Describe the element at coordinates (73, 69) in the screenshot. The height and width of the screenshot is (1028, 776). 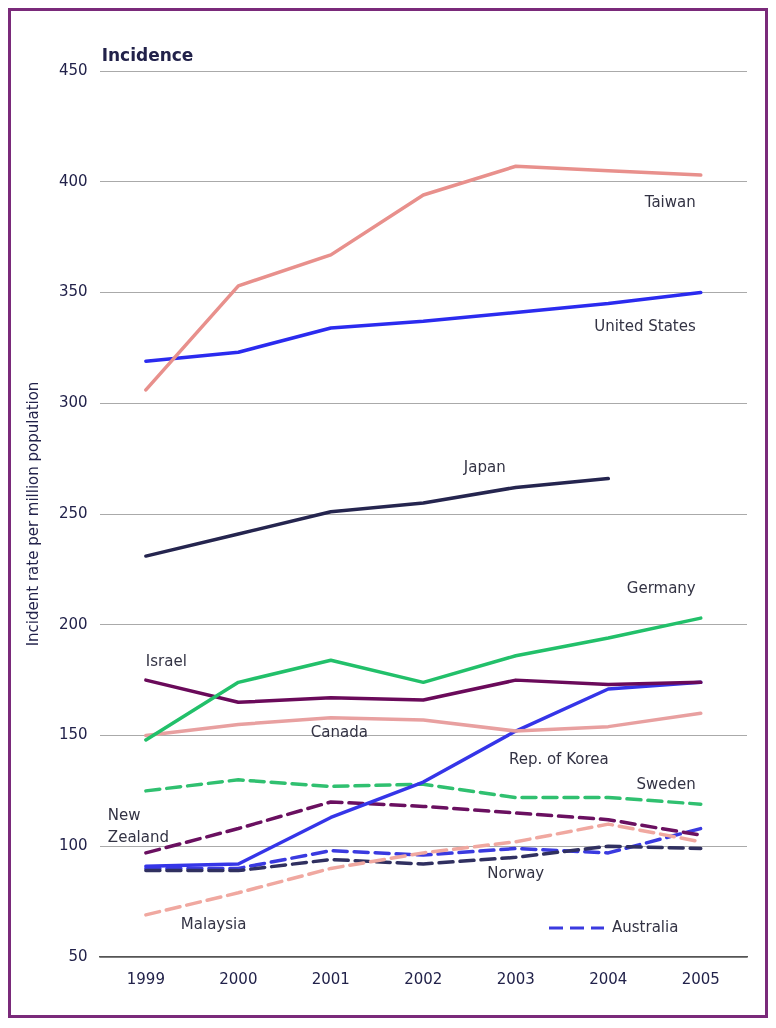
I see `y-tick-label: 450` at that location.